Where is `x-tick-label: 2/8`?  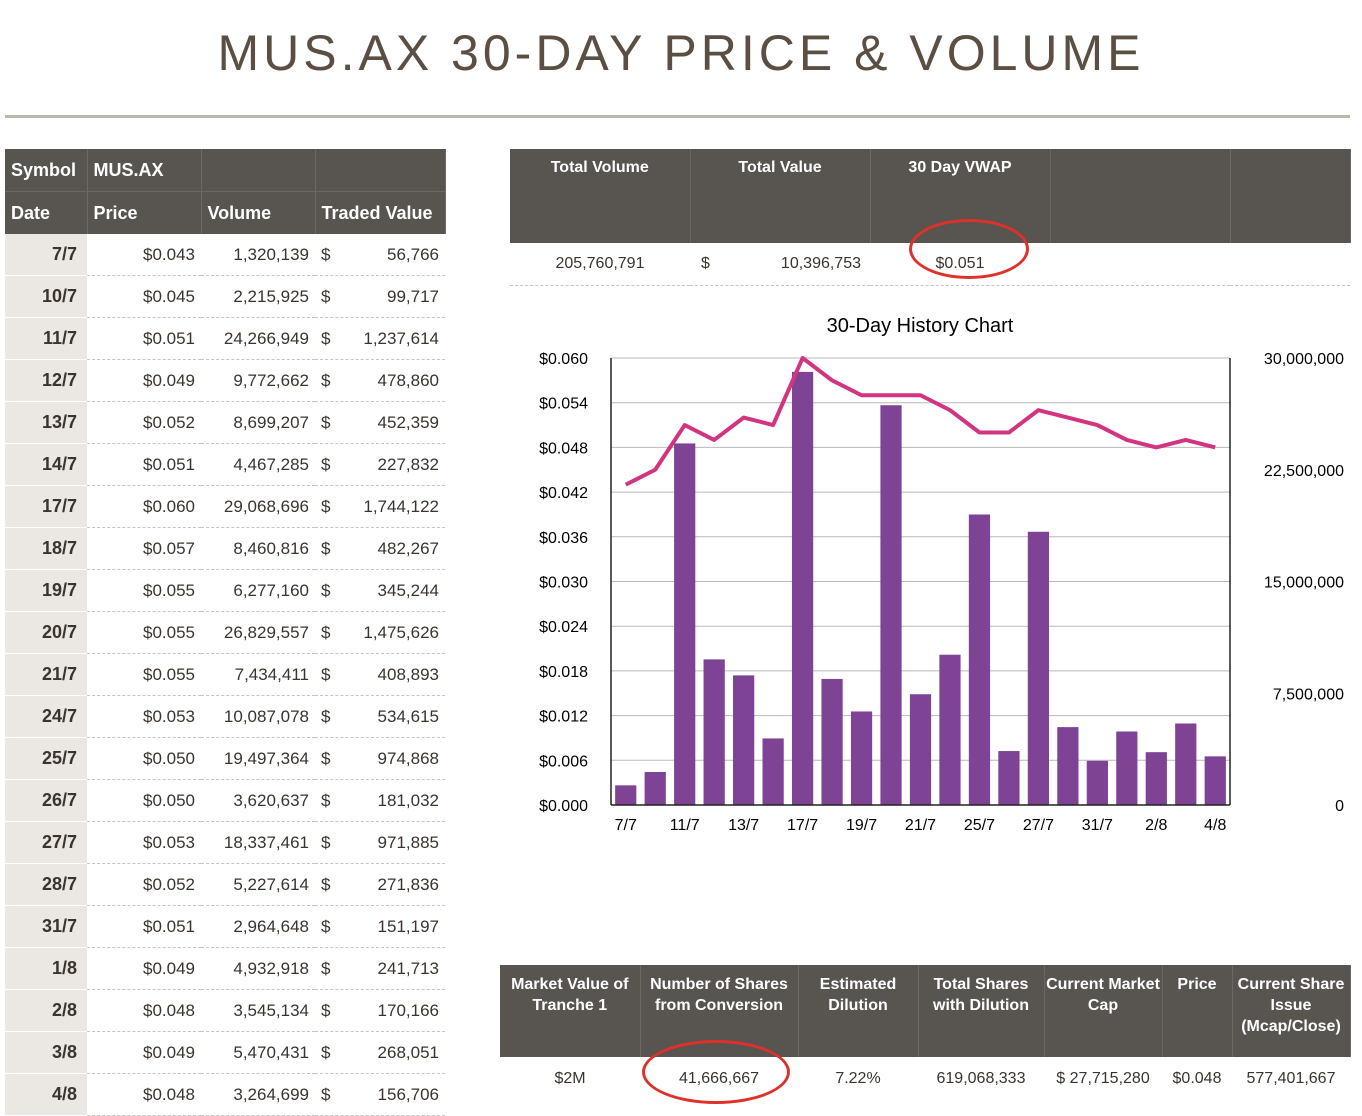
x-tick-label: 2/8 is located at coordinates (1156, 825).